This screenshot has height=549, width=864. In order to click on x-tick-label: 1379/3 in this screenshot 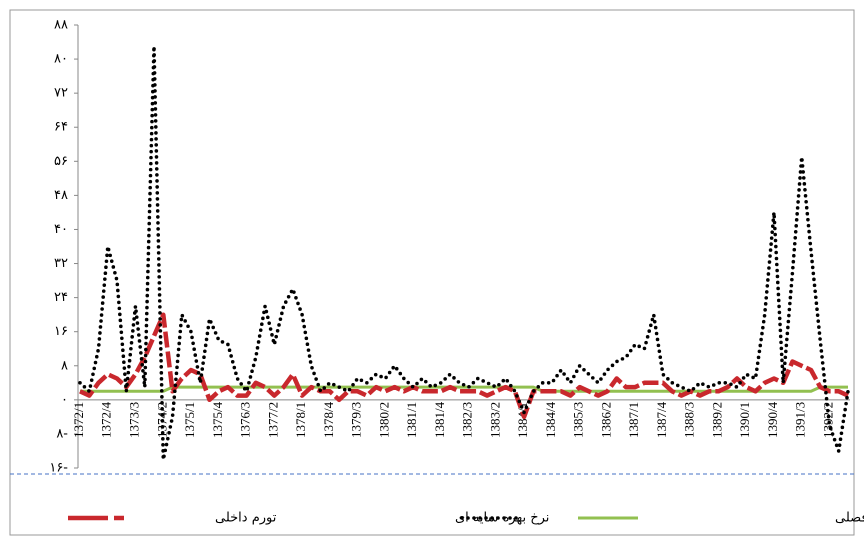, I will do `click(356, 420)`.